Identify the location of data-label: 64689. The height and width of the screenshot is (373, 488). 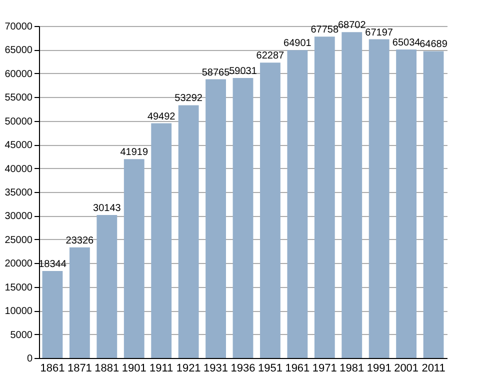
(434, 44).